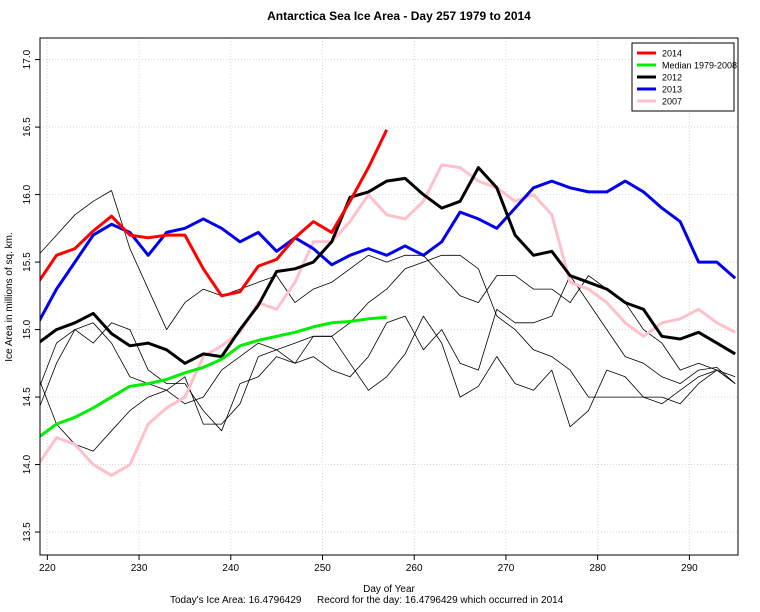 Image resolution: width=760 pixels, height=612 pixels. Describe the element at coordinates (506, 568) in the screenshot. I see `x-tick-label: 270` at that location.